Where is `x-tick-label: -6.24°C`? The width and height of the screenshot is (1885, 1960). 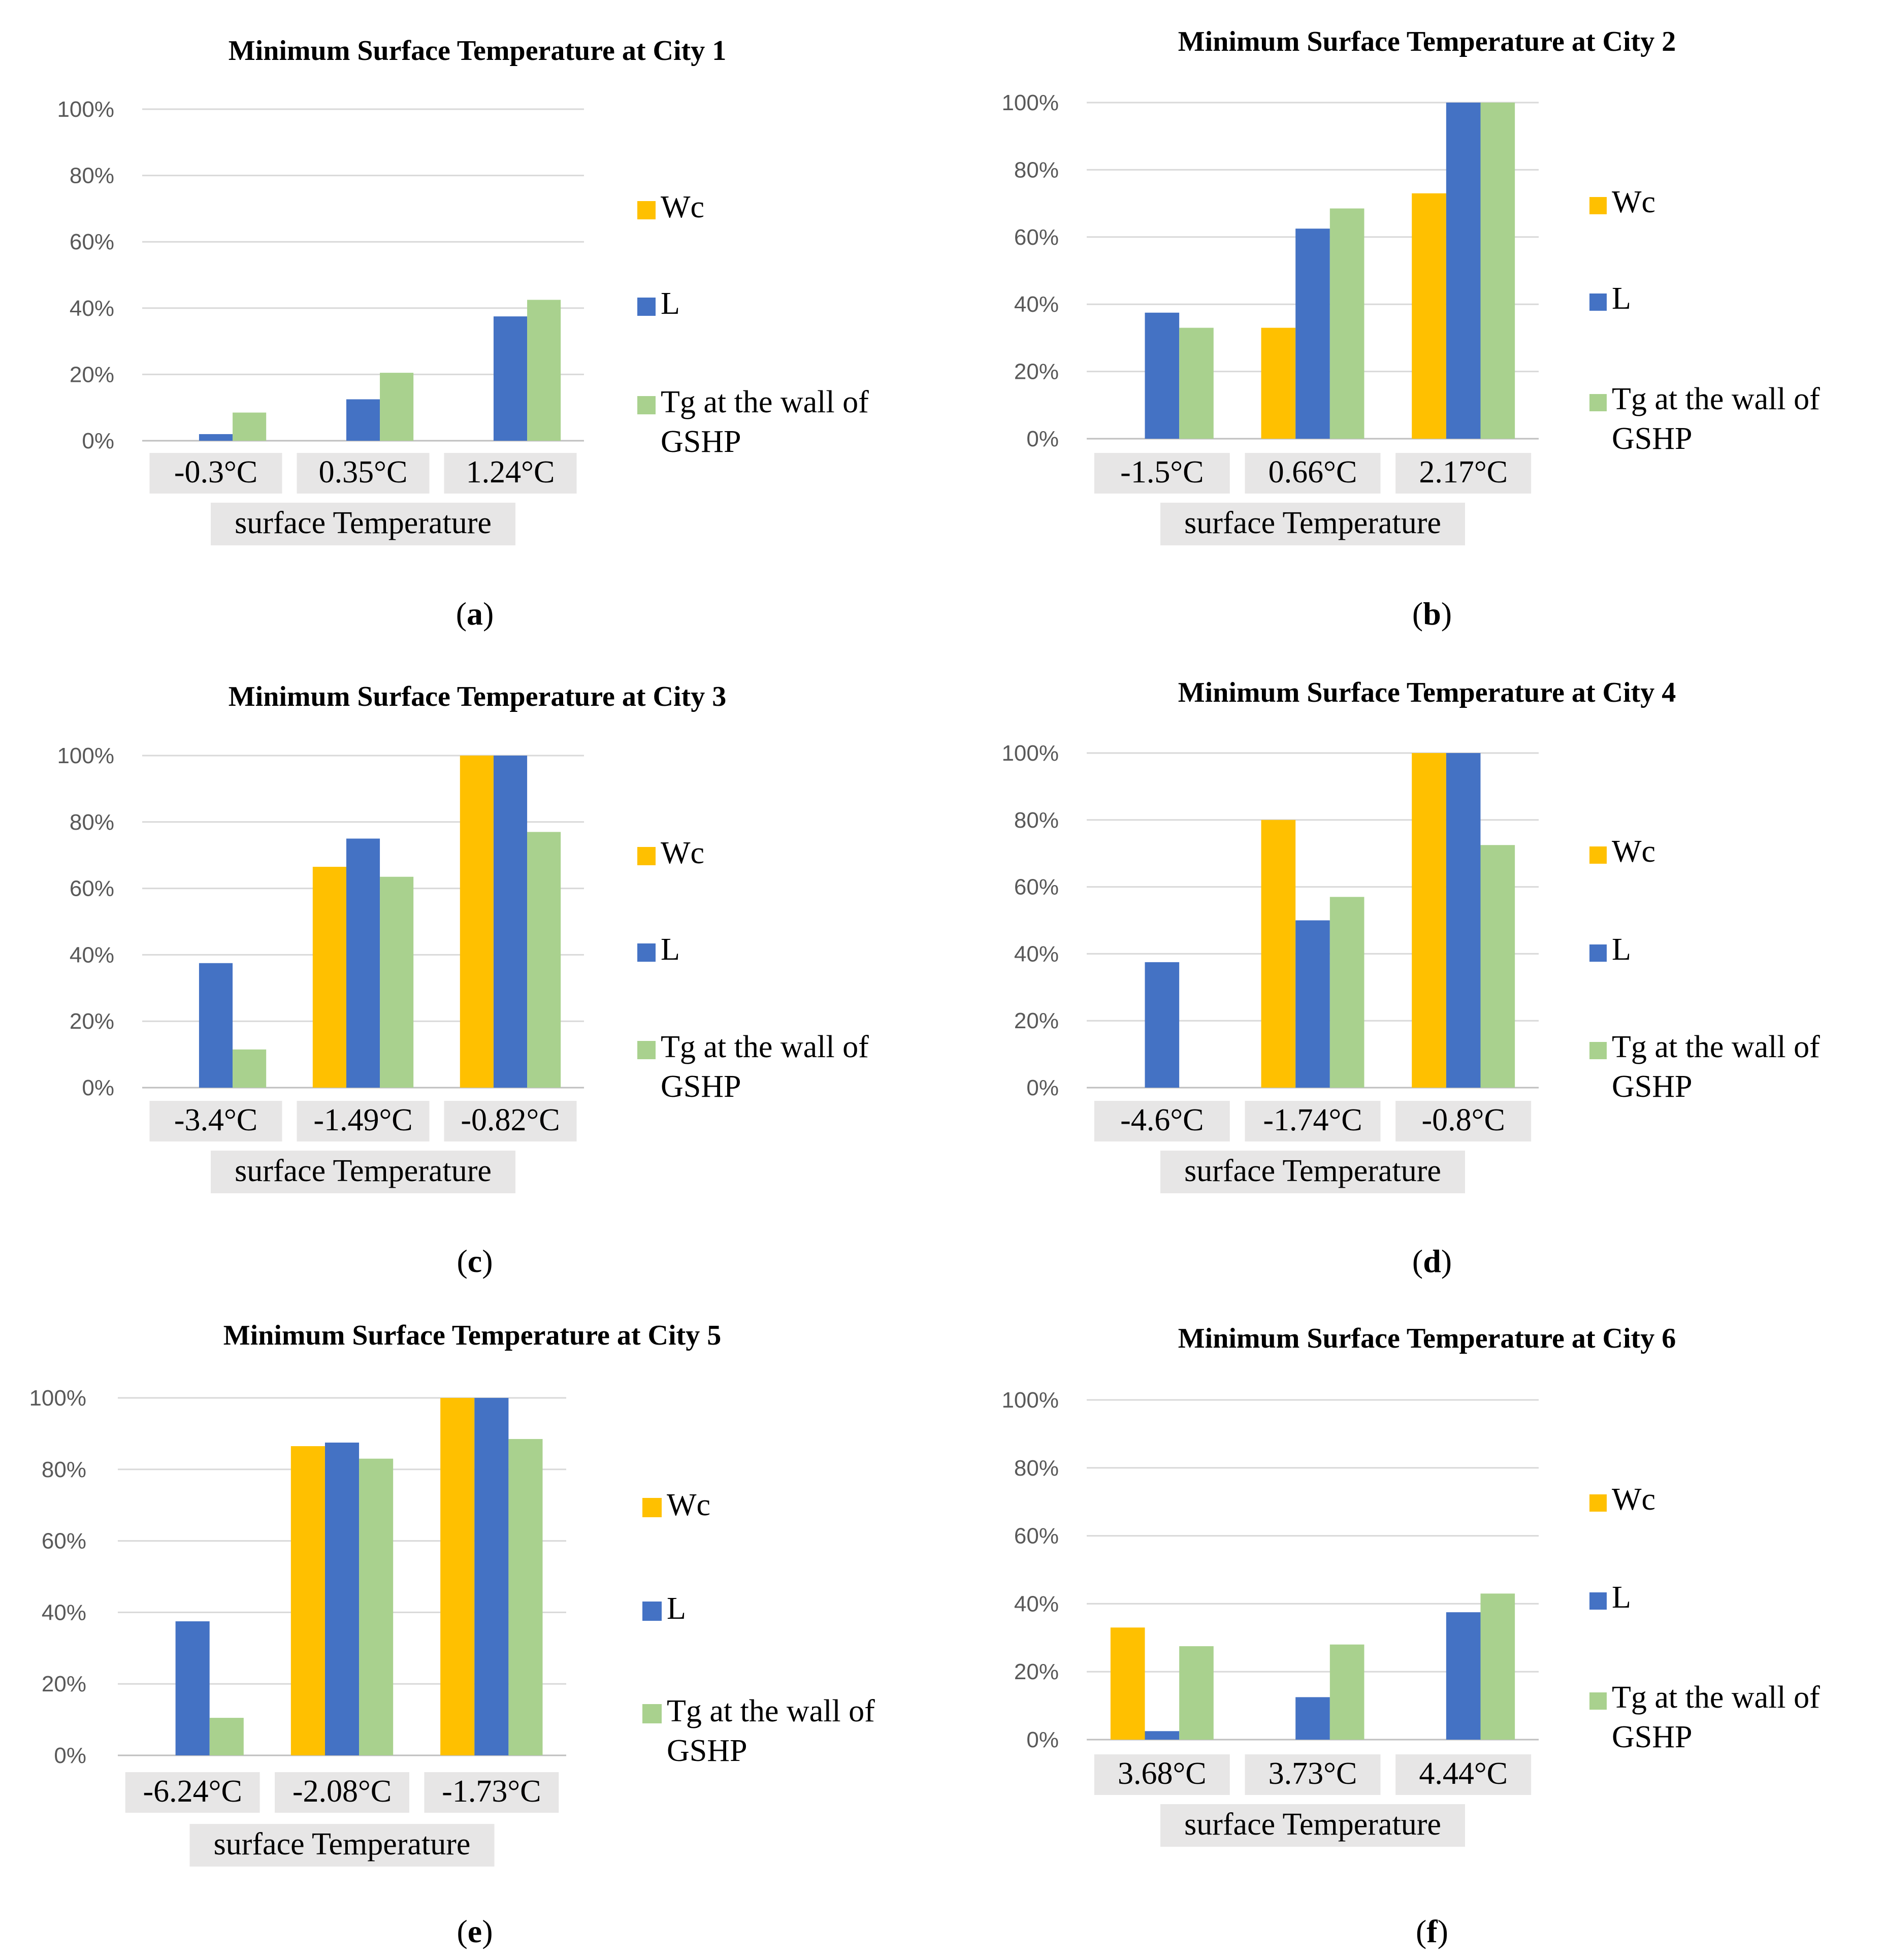
x-tick-label: -6.24°C is located at coordinates (192, 1792).